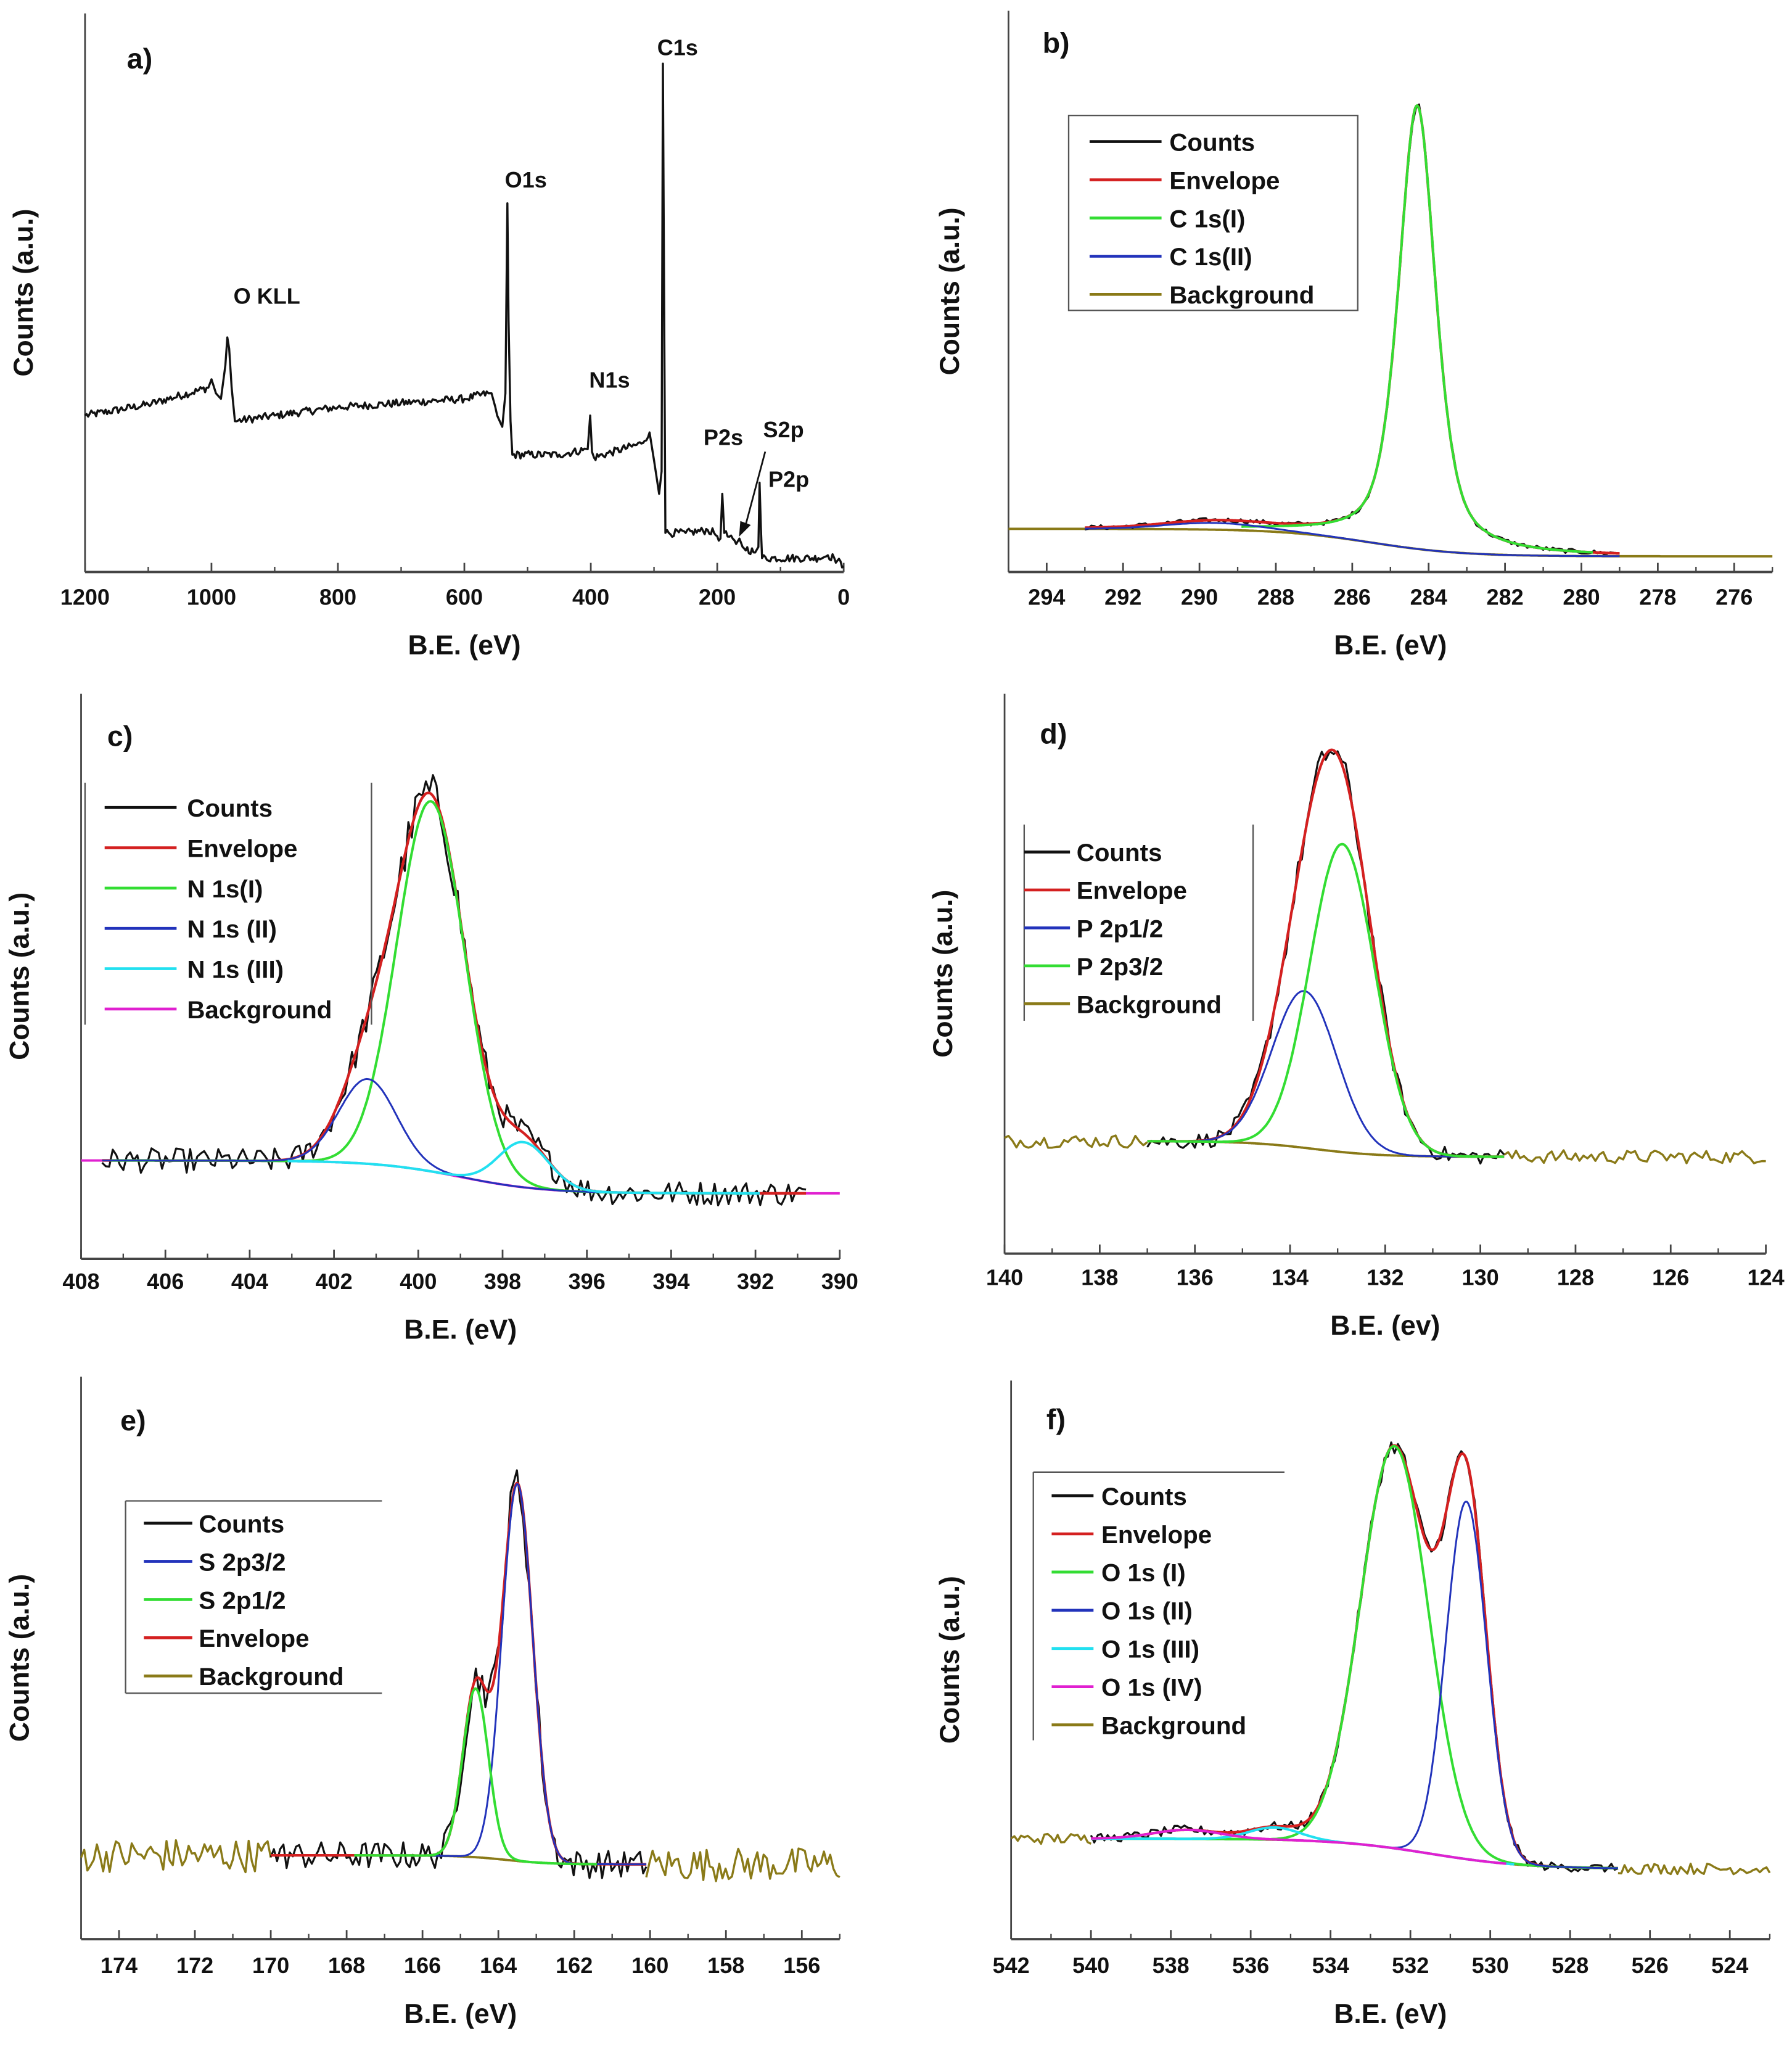  I want to click on tick-label: 162, so click(574, 1965).